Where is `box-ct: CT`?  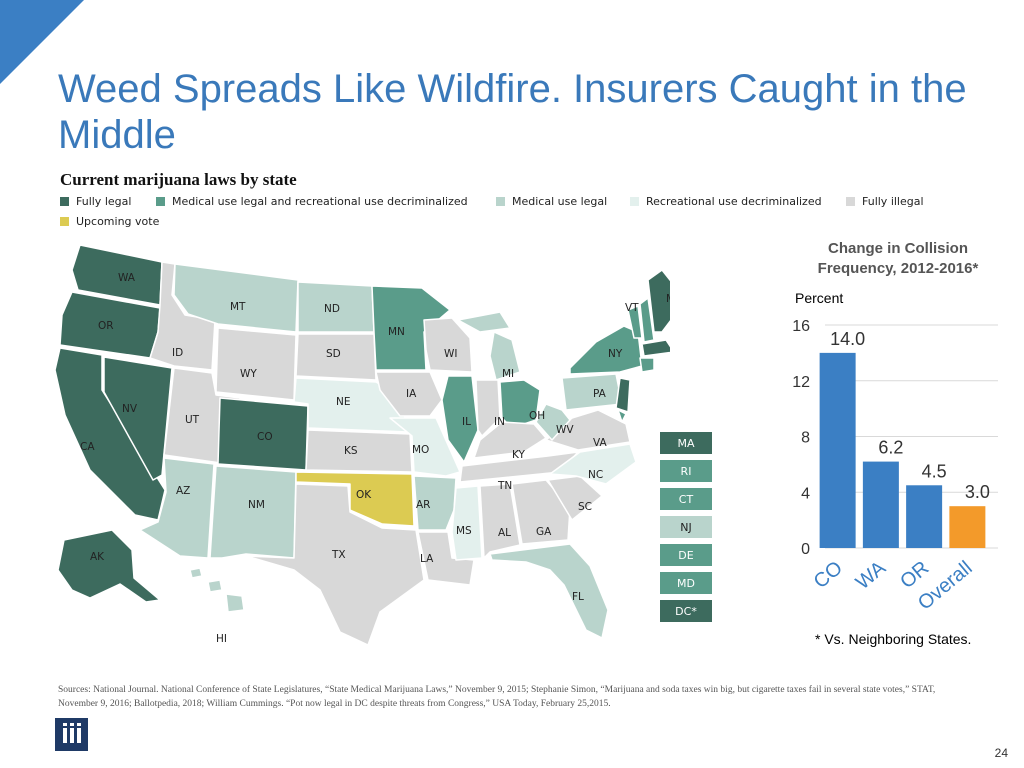
box-ct: CT is located at coordinates (686, 499).